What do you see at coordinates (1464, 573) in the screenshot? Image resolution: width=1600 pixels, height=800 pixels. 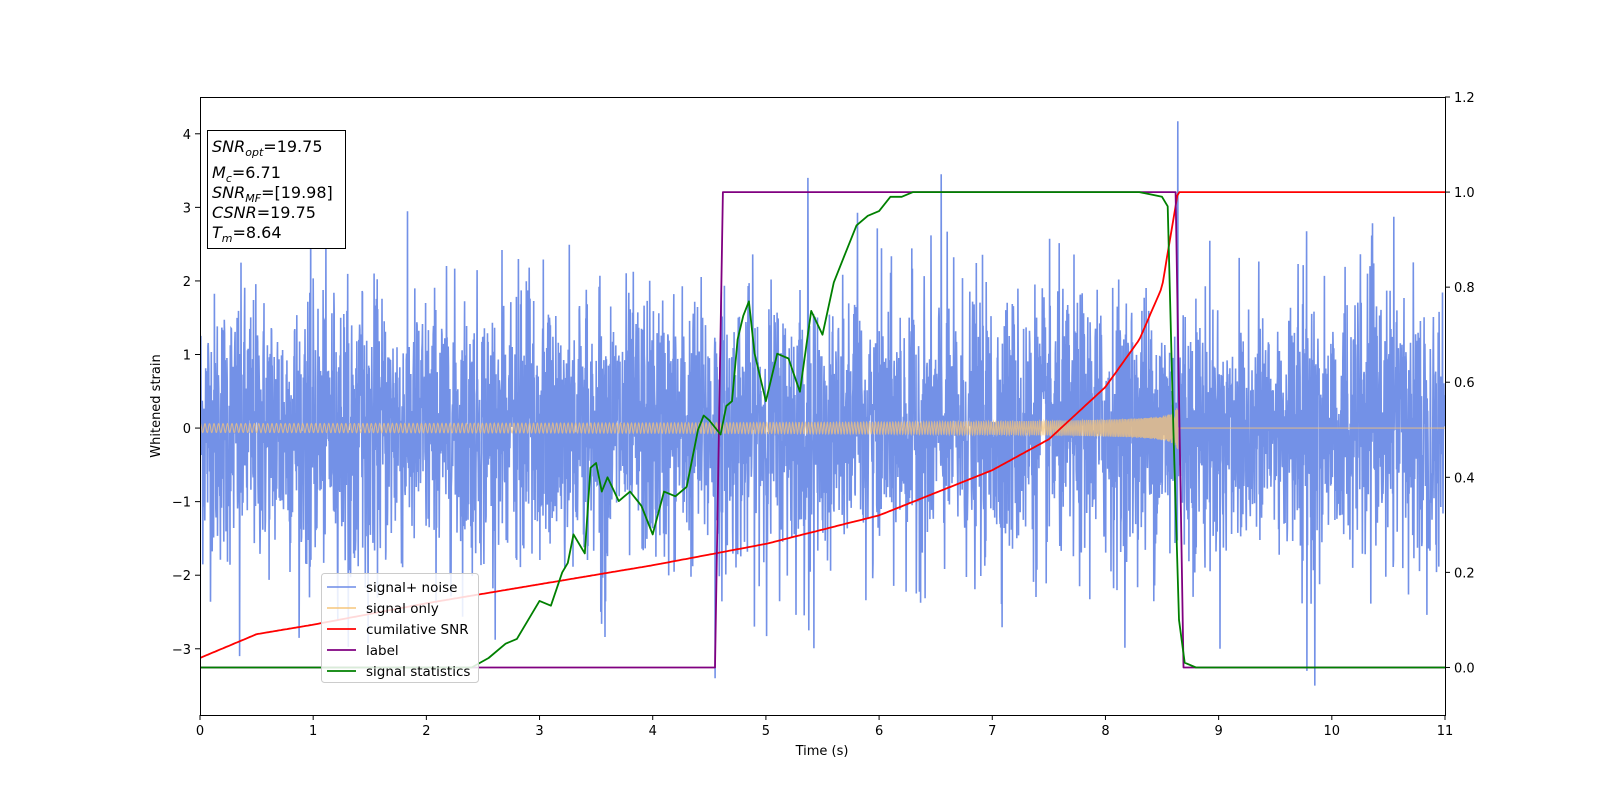 I see `y2-tick-label: 0.2` at bounding box center [1464, 573].